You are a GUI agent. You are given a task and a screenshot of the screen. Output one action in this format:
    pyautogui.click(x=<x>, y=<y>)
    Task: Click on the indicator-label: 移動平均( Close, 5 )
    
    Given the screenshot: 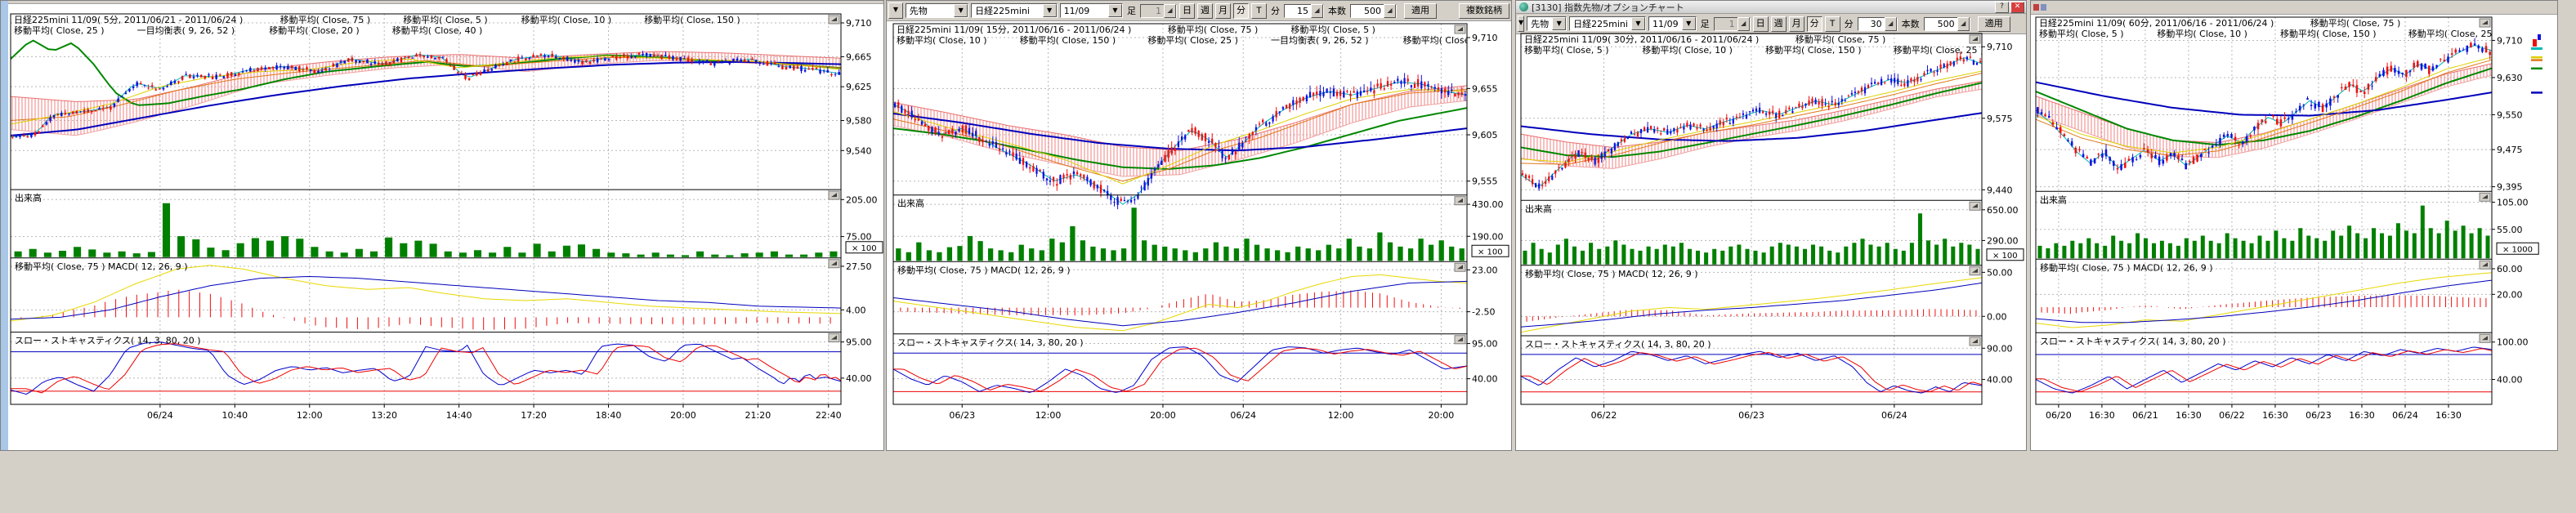 What is the action you would take?
    pyautogui.click(x=2081, y=33)
    